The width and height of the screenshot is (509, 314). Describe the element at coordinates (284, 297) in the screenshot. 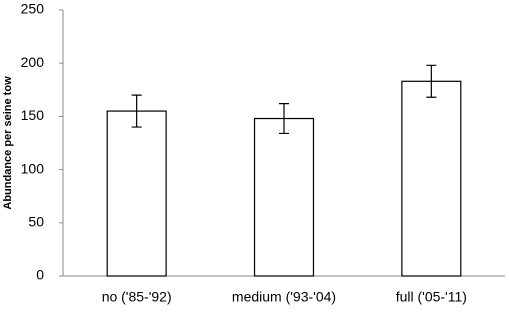

I see `x-tick-label: medium ('93-'04)` at that location.